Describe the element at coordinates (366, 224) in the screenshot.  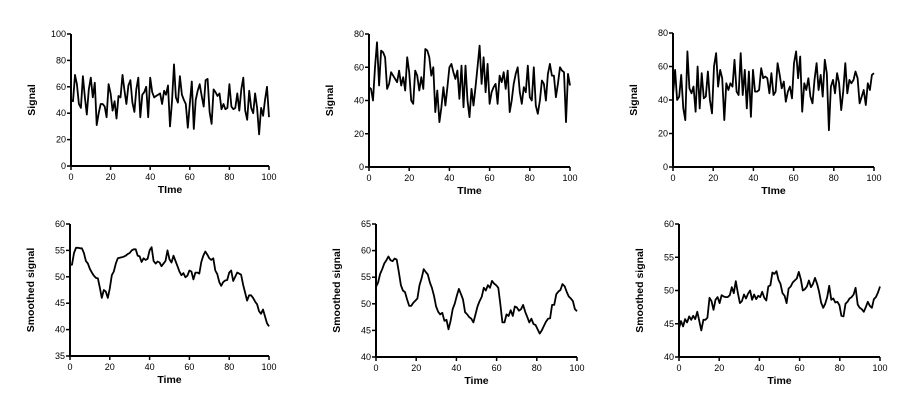
I see `y-tick-label: 65` at that location.